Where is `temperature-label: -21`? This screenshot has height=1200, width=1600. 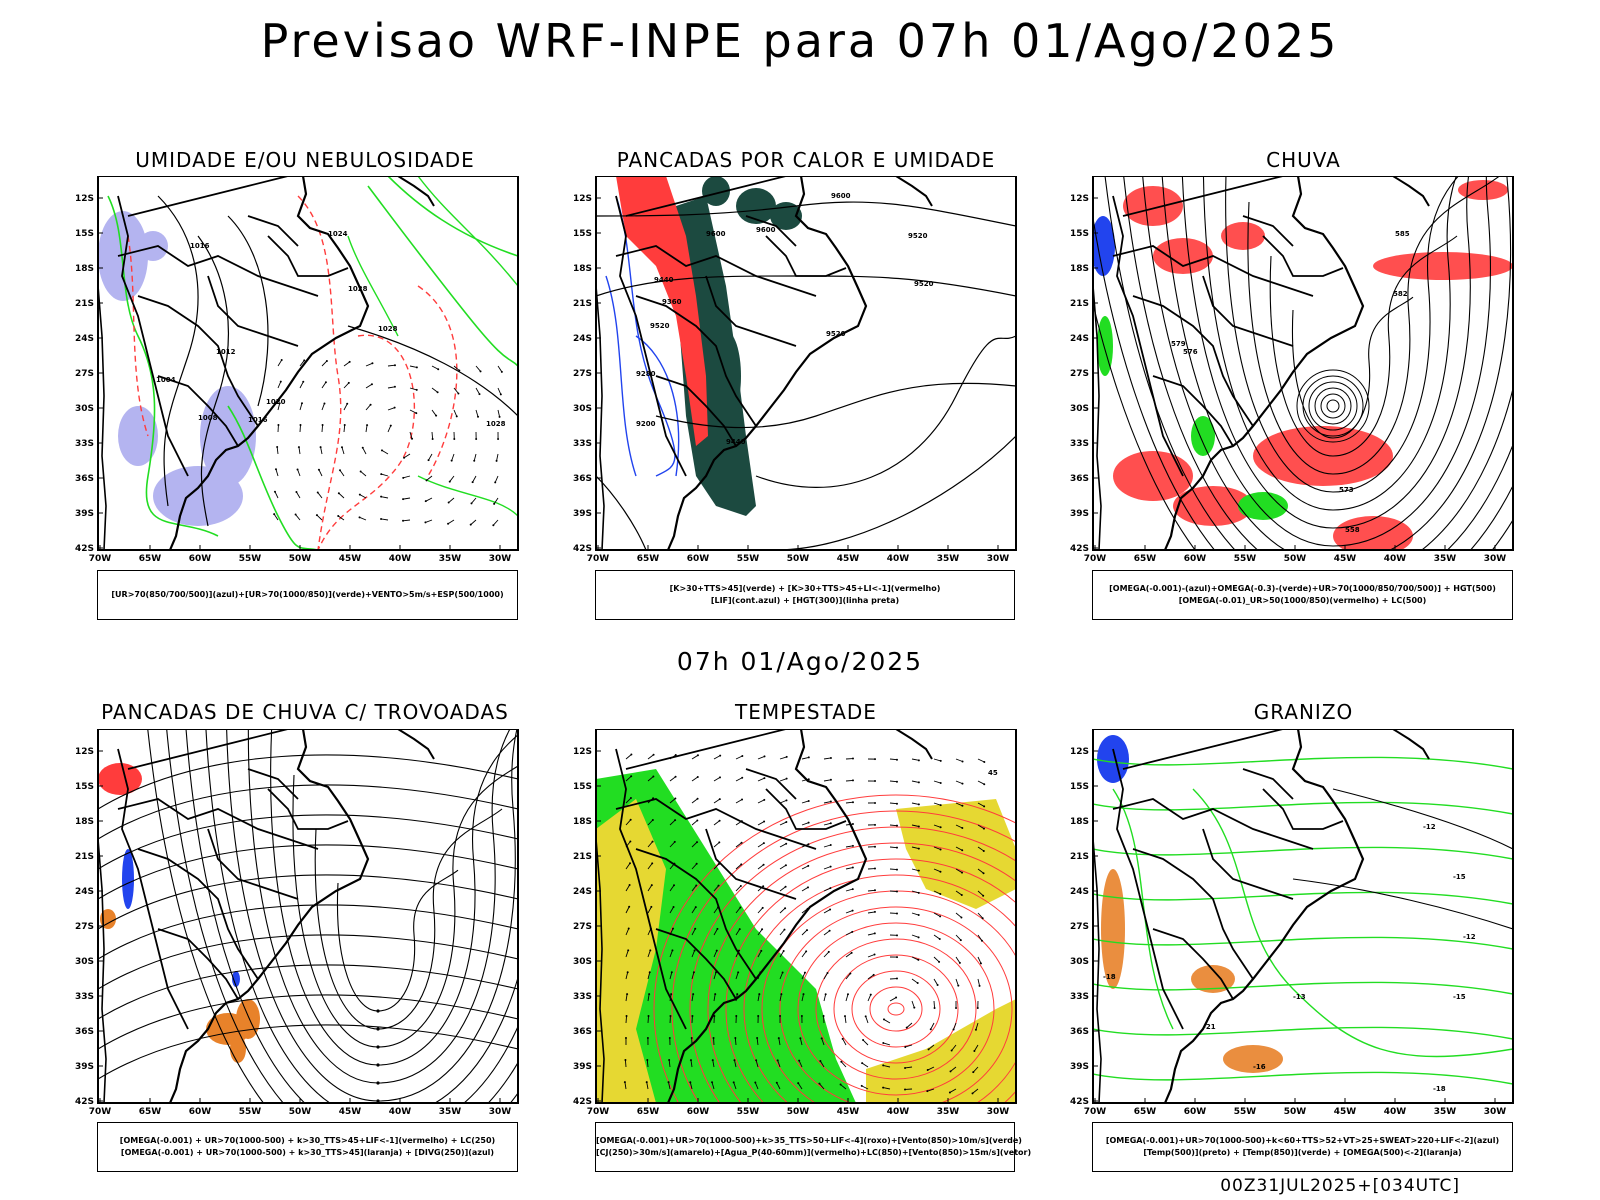 temperature-label: -21 is located at coordinates (1209, 1027).